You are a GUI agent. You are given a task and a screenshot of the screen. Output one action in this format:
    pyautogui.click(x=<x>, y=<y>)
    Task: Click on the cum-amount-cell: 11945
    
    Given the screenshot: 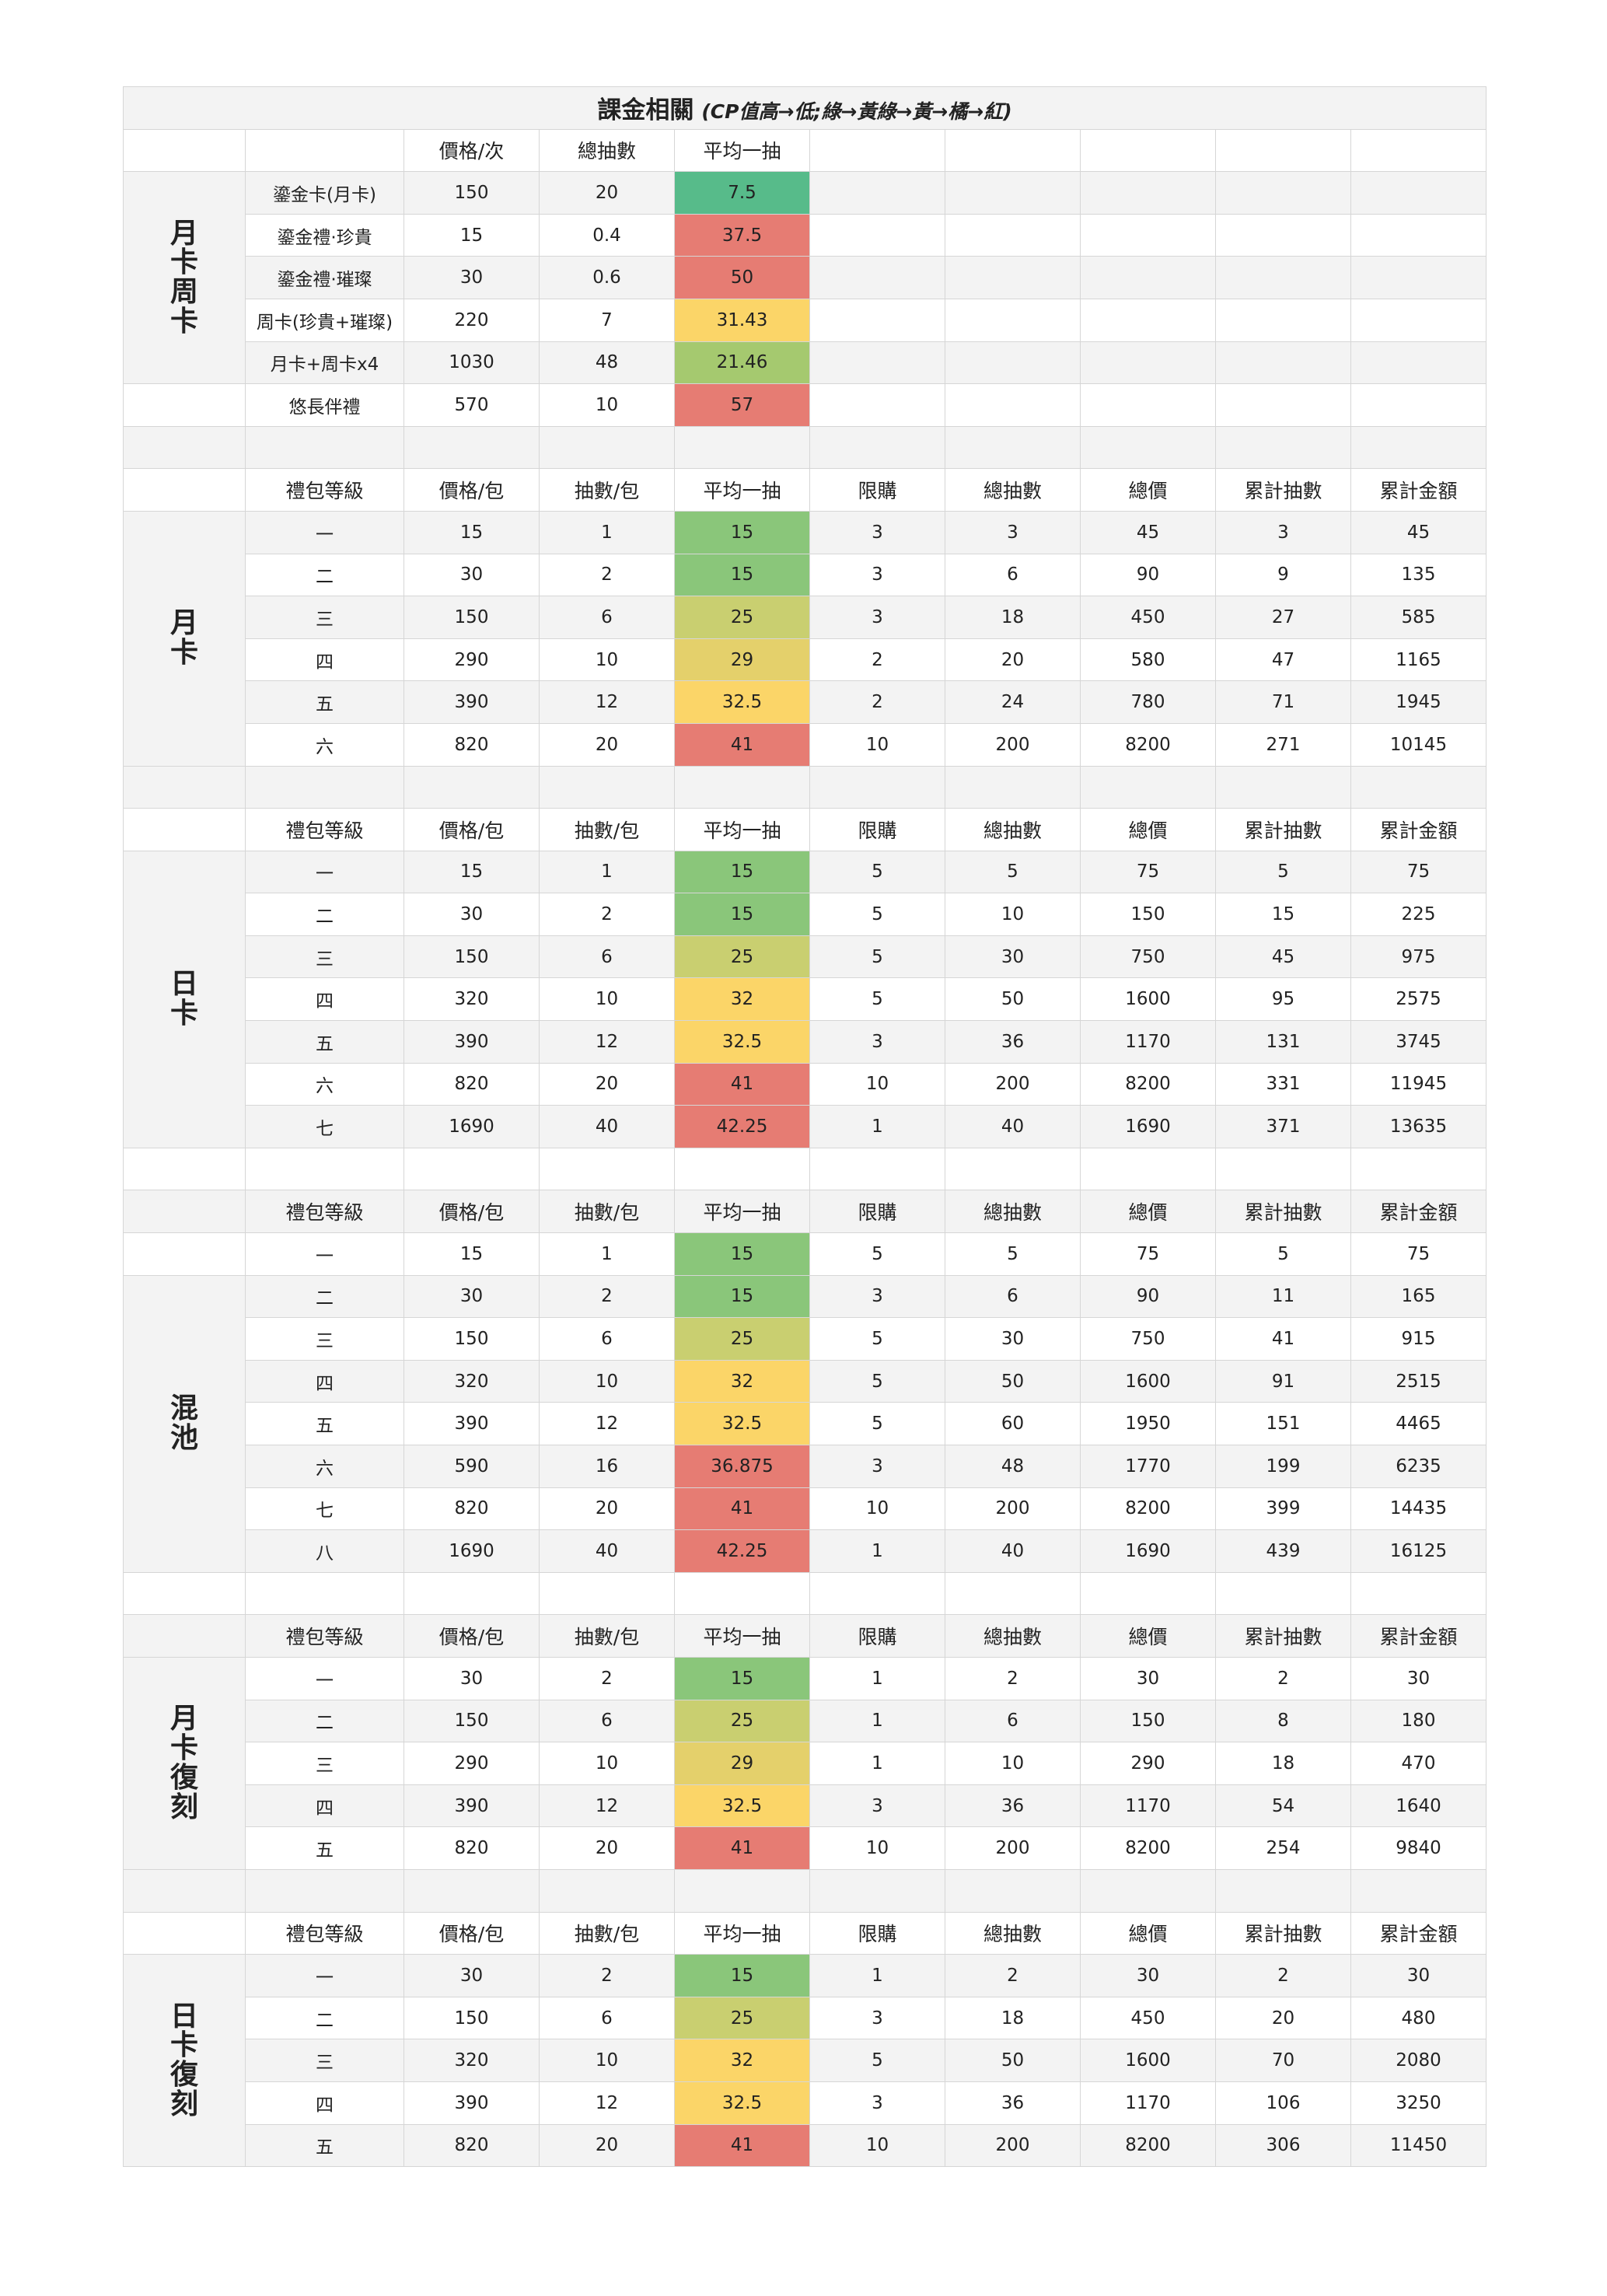 What is the action you would take?
    pyautogui.click(x=1418, y=1084)
    